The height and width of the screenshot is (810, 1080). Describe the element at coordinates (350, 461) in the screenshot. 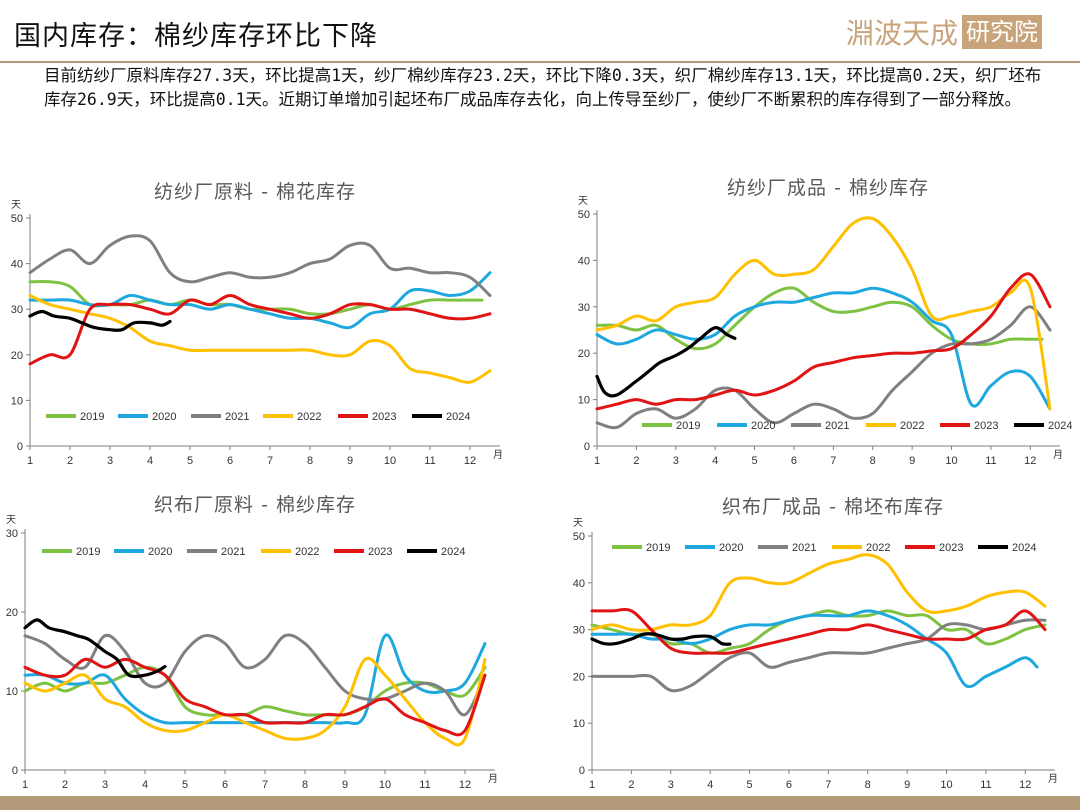

I see `x-tick-label: 9` at that location.